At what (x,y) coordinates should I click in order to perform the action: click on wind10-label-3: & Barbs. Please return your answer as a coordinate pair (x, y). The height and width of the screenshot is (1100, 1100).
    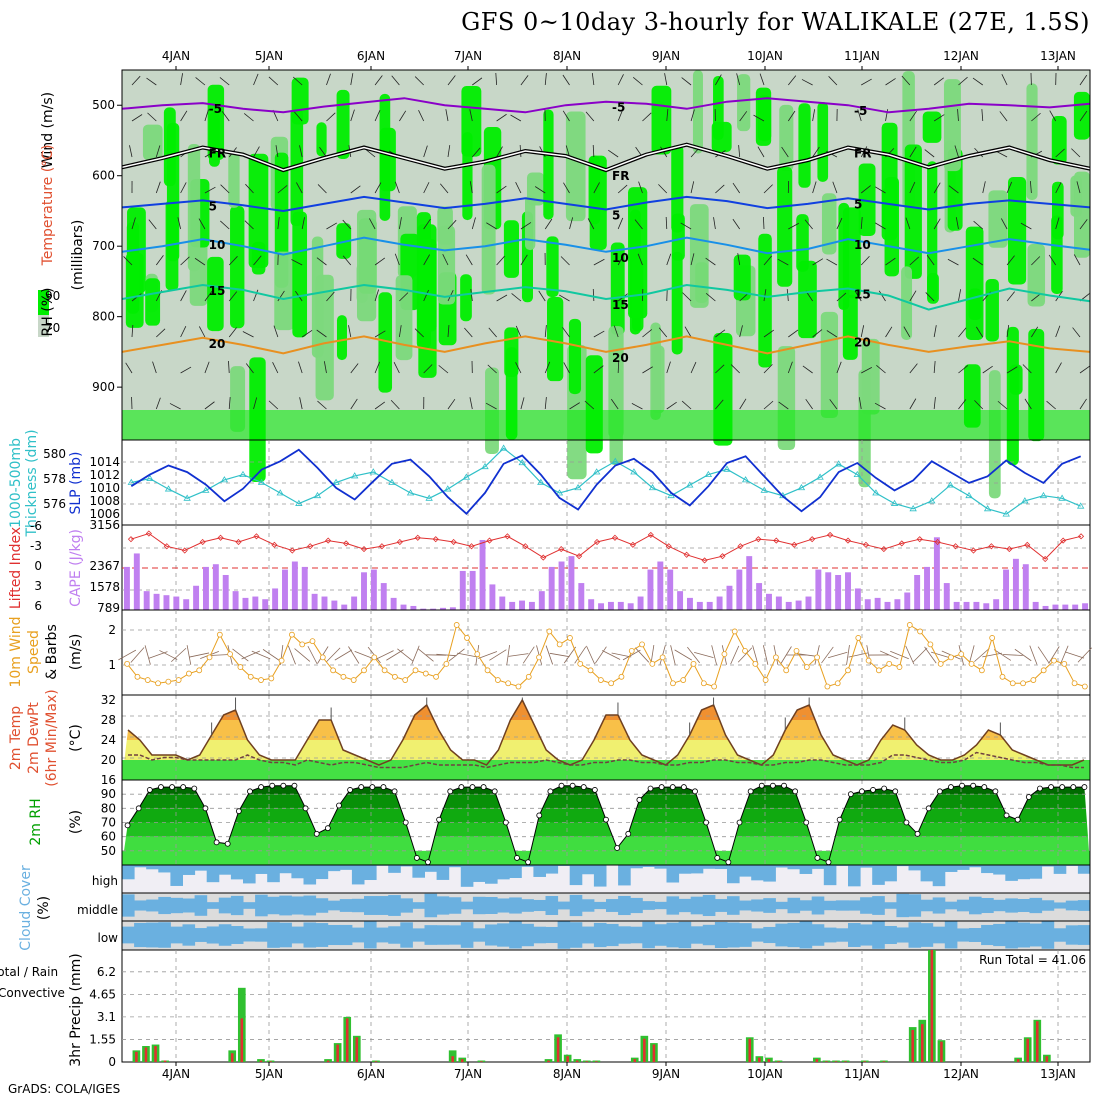
    Looking at the image, I should click on (52, 652).